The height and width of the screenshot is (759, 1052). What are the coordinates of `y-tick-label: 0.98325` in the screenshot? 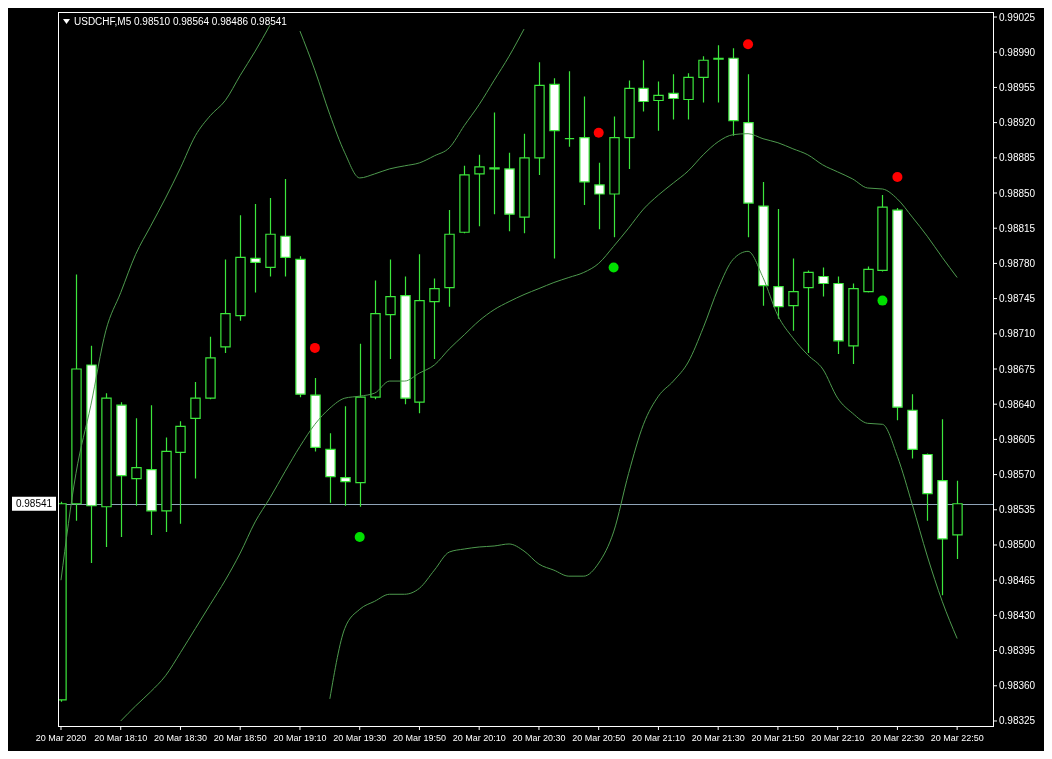 It's located at (1017, 721).